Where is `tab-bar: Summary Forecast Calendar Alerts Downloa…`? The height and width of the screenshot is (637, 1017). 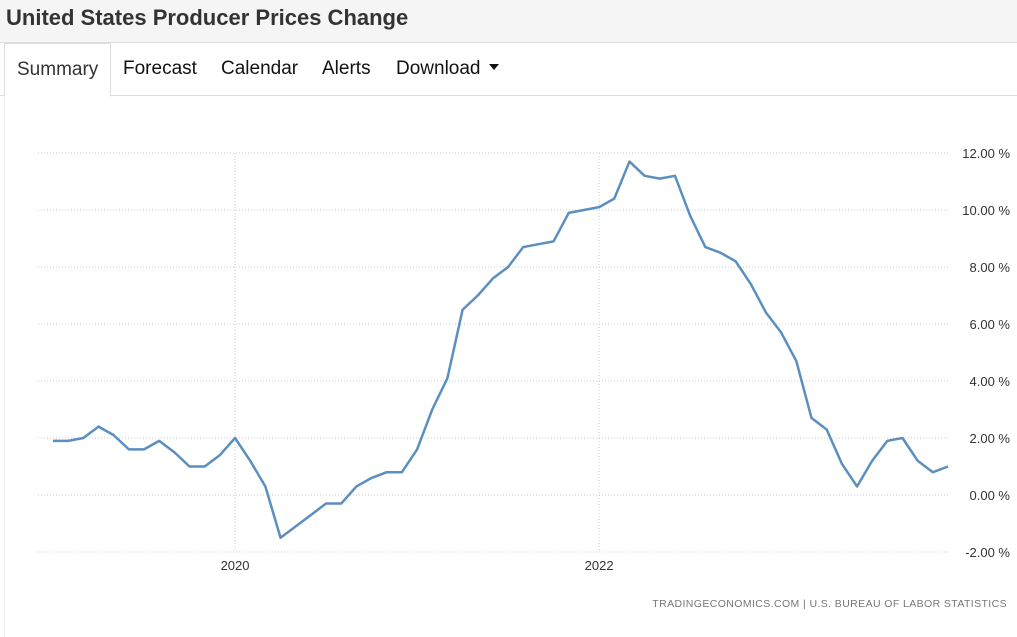 tab-bar: Summary Forecast Calendar Alerts Downloa… is located at coordinates (508, 70).